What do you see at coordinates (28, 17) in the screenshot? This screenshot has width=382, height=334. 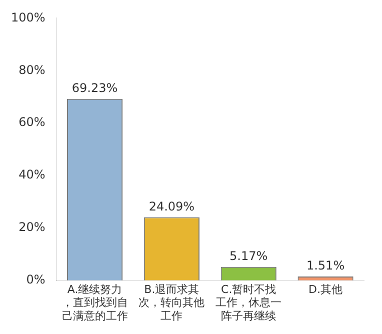 I see `y-tick-label: 100%` at bounding box center [28, 17].